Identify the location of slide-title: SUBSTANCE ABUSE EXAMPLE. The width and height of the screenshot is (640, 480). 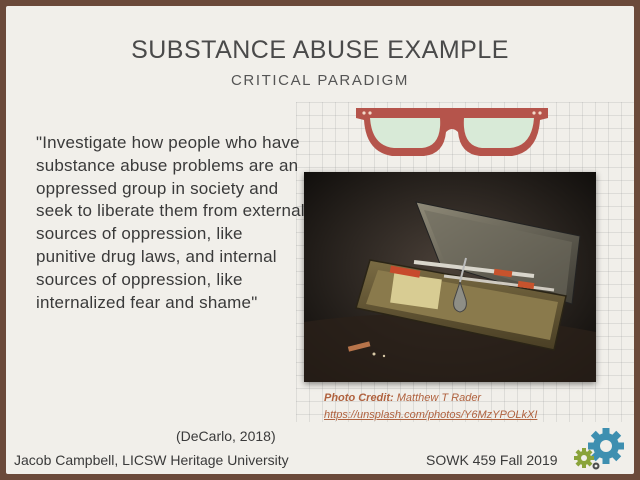
(320, 50).